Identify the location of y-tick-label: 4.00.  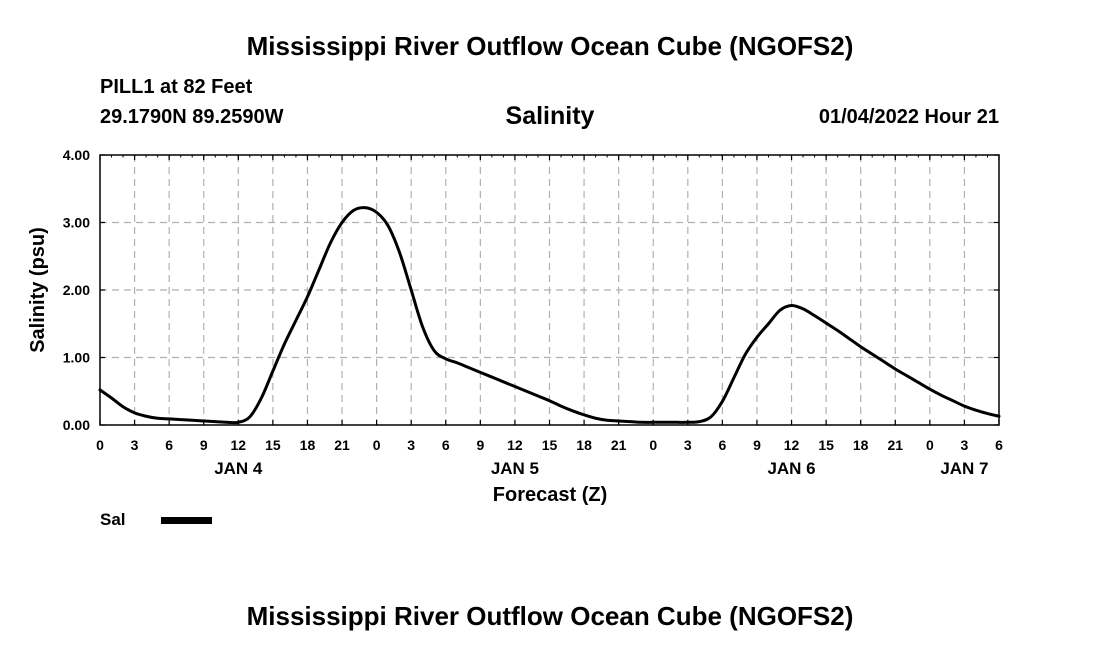
(76, 155).